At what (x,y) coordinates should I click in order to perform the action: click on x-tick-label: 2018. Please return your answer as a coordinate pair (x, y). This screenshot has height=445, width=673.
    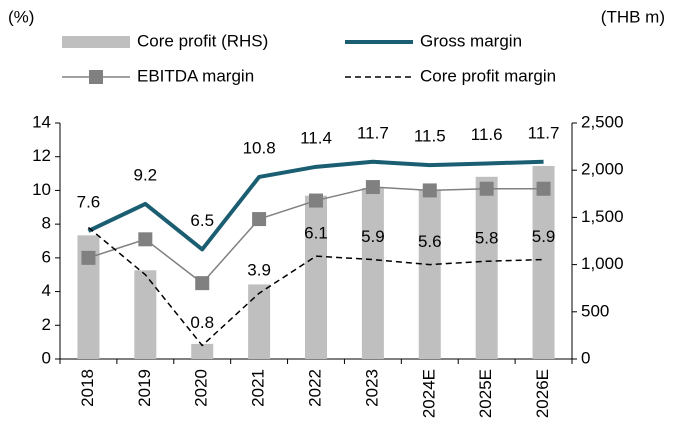
    Looking at the image, I should click on (87, 388).